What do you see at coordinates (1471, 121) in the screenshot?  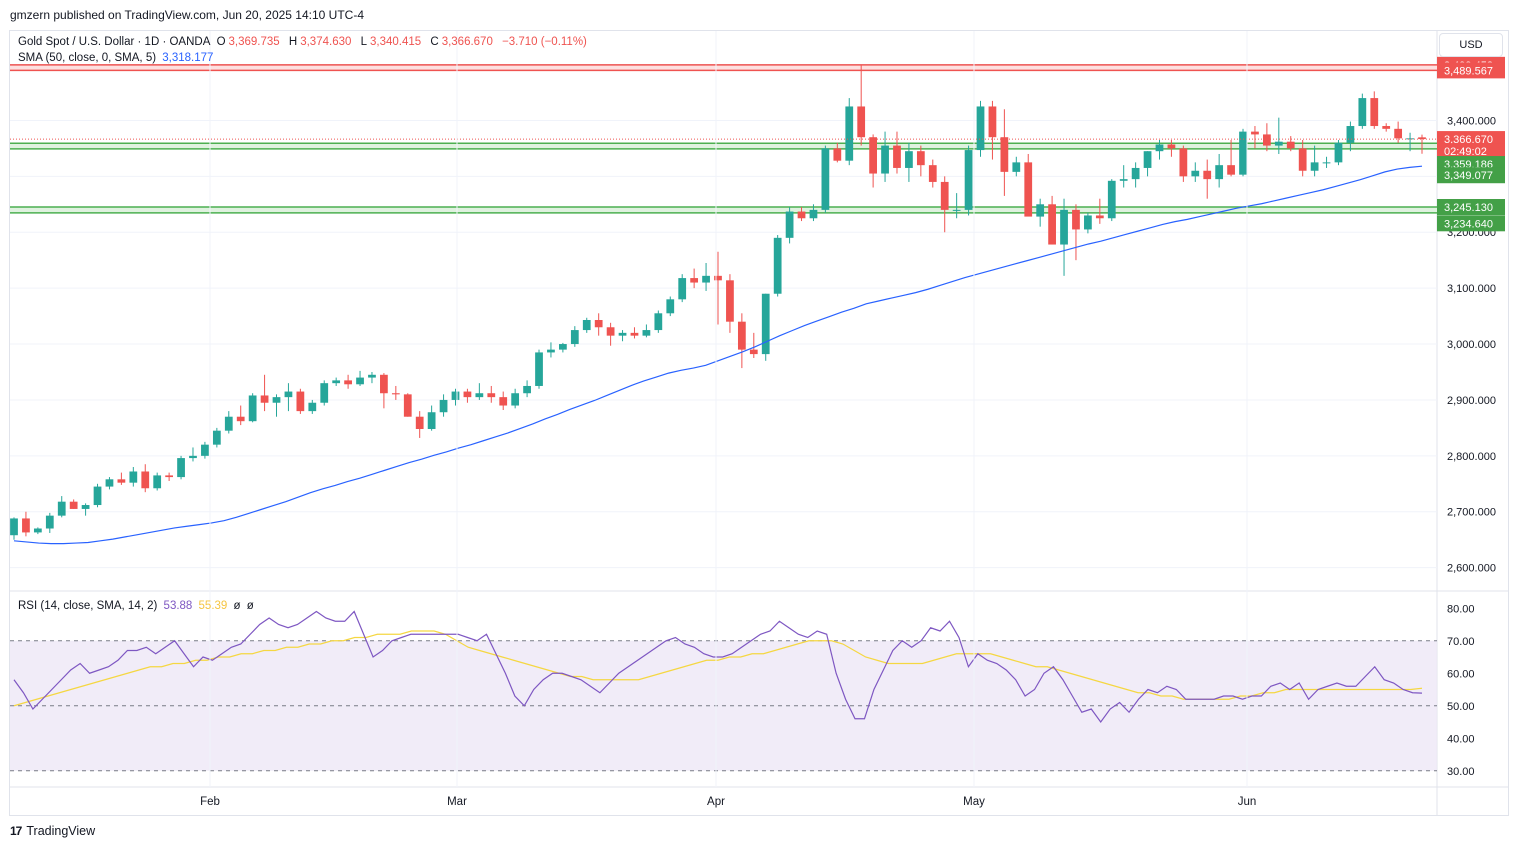 I see `price-tick: 3,400.000` at bounding box center [1471, 121].